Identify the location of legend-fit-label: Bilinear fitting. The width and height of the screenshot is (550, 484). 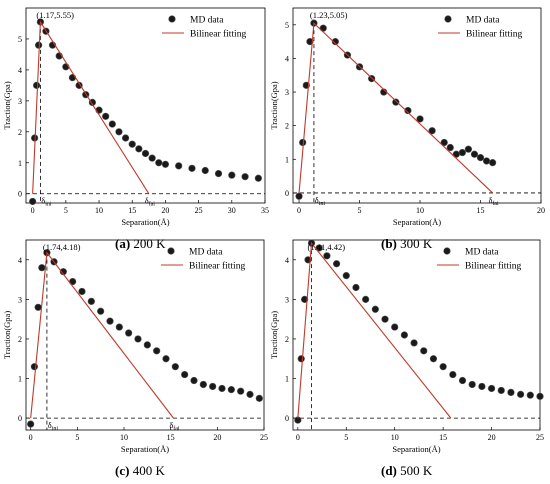
(494, 34).